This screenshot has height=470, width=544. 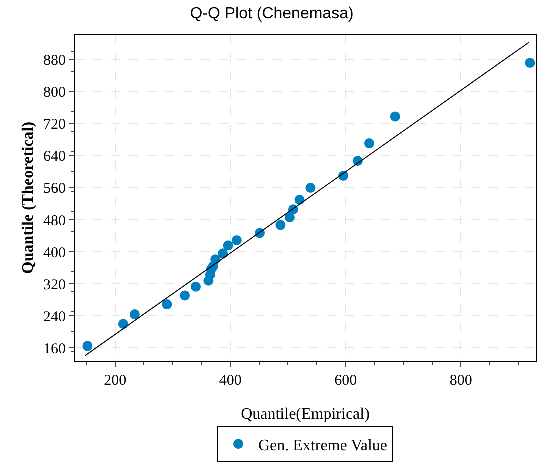 I want to click on y-tick-label: 720, so click(x=55, y=125).